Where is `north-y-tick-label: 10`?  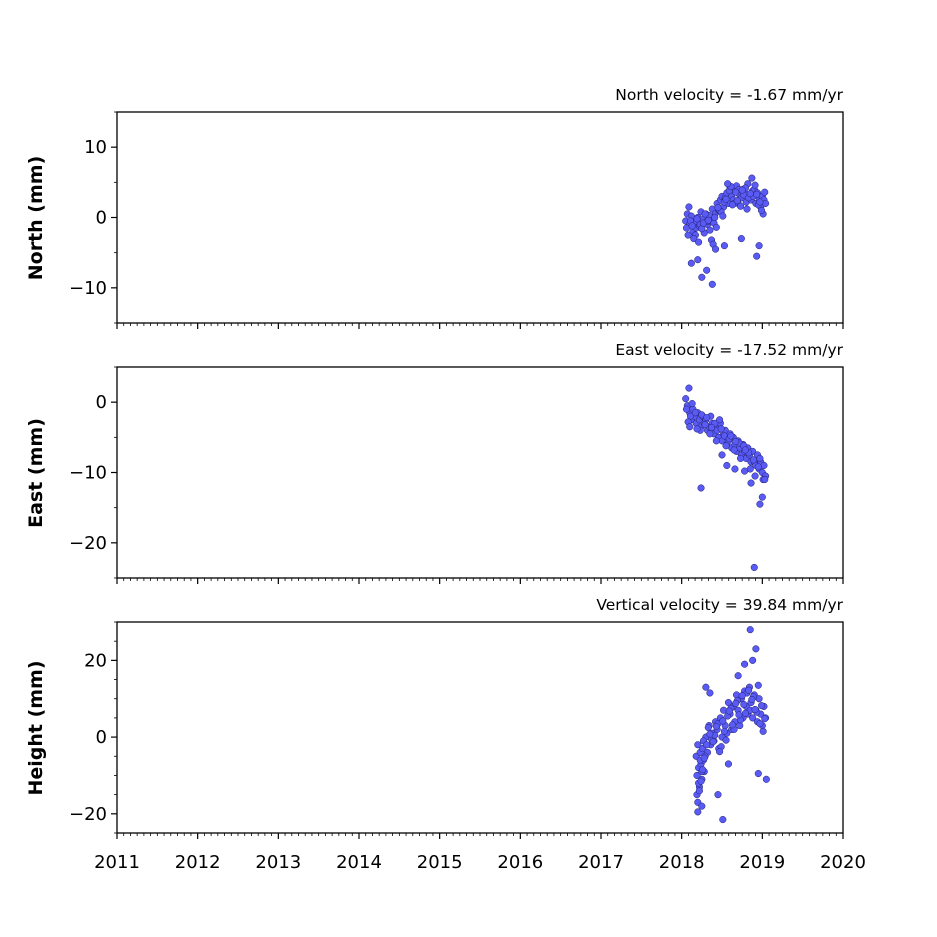 north-y-tick-label: 10 is located at coordinates (95, 147).